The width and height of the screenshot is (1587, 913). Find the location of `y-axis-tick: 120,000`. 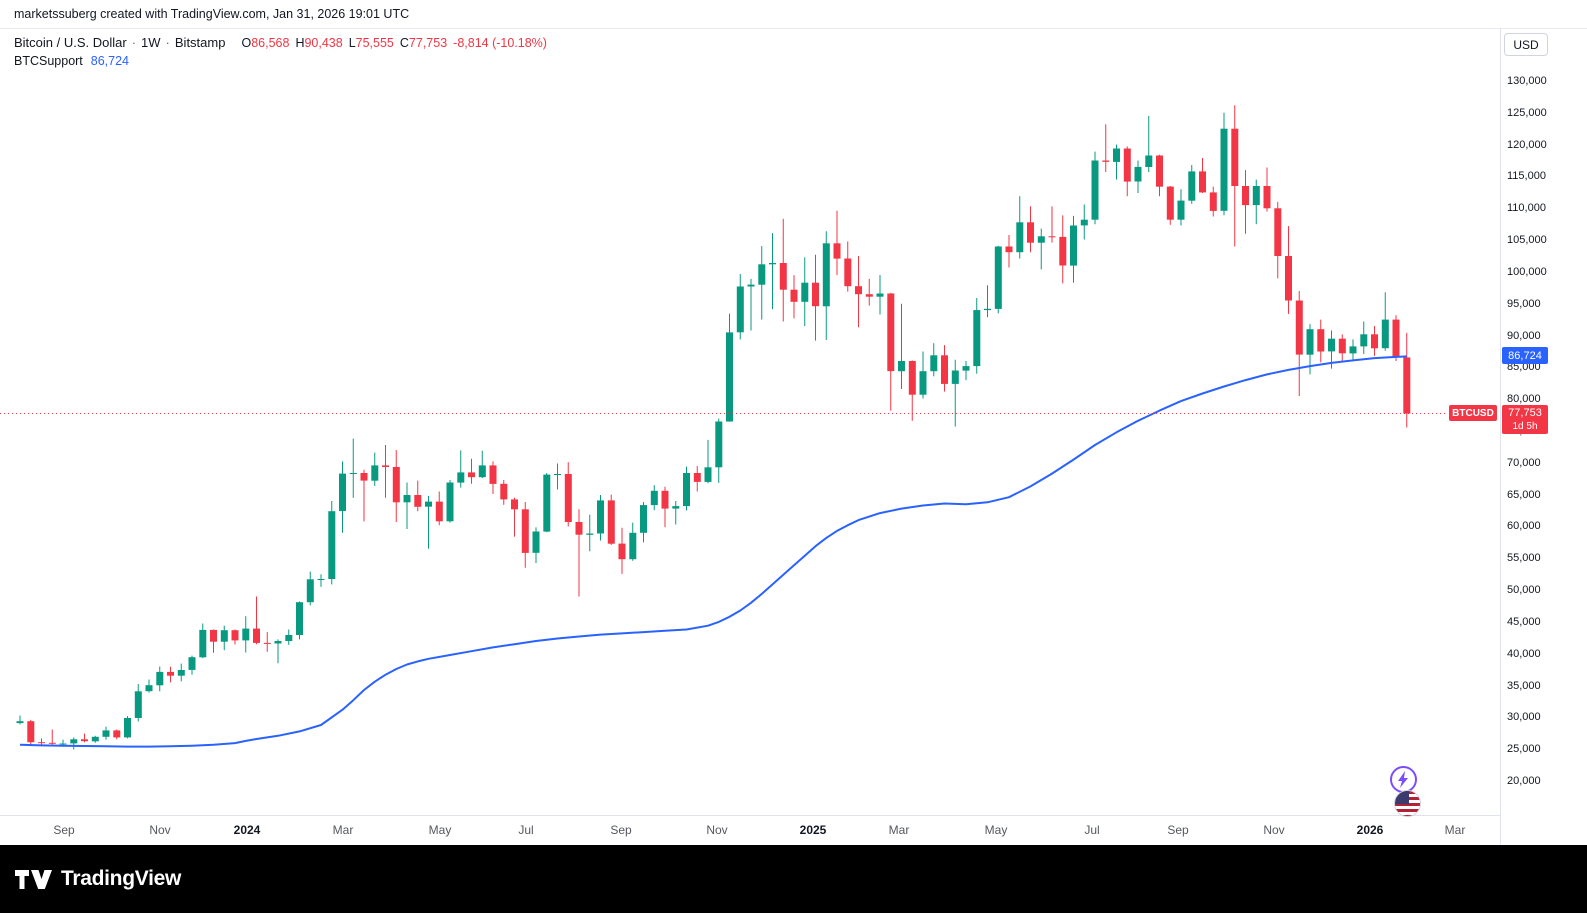

y-axis-tick: 120,000 is located at coordinates (1527, 145).